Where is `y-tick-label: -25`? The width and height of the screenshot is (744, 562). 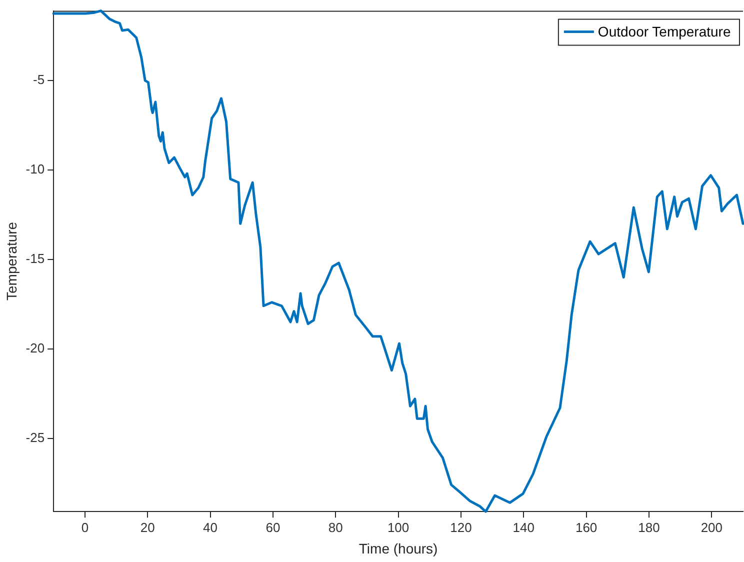 y-tick-label: -25 is located at coordinates (35, 437).